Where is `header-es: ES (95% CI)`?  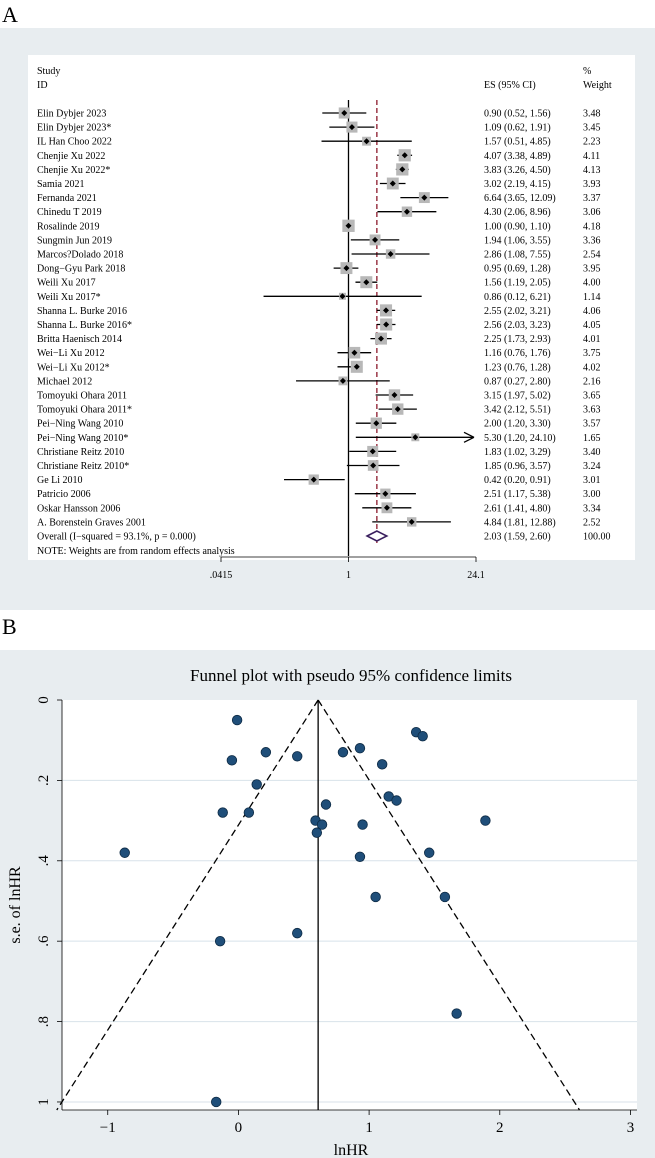
header-es: ES (95% CI) is located at coordinates (510, 85).